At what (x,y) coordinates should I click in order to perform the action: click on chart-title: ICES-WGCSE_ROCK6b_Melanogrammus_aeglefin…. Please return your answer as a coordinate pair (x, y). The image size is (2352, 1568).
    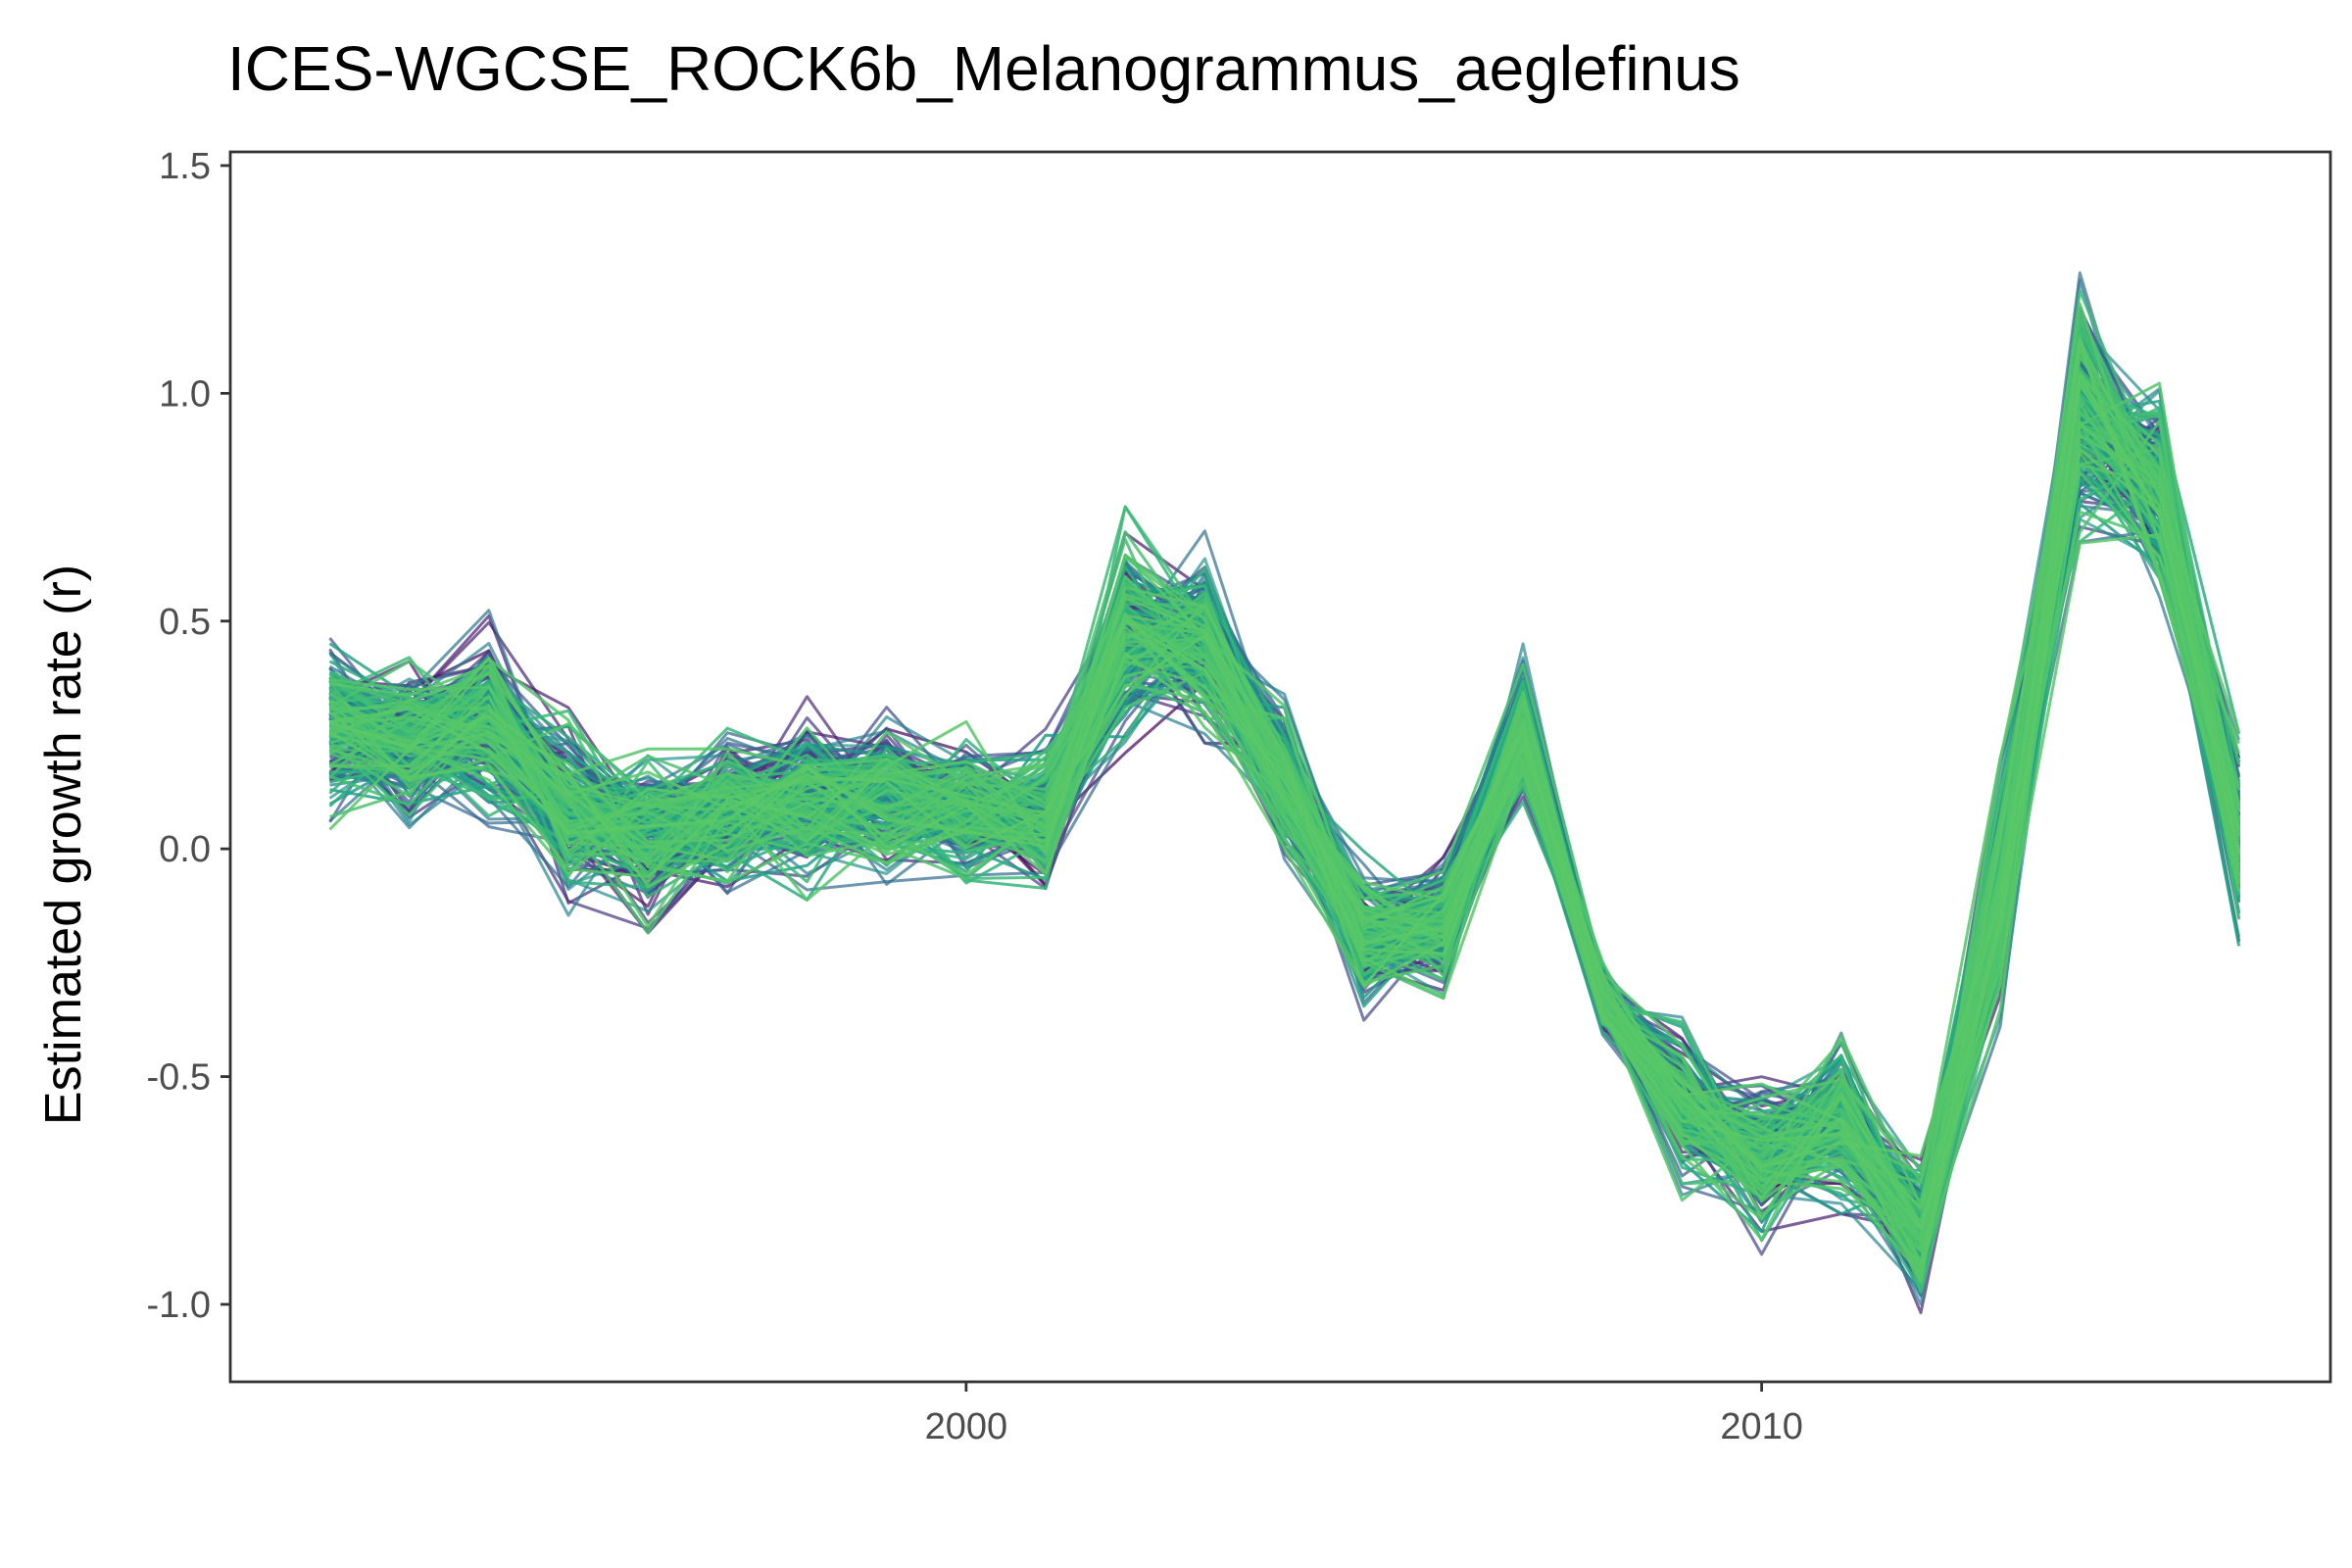
    Looking at the image, I should click on (983, 68).